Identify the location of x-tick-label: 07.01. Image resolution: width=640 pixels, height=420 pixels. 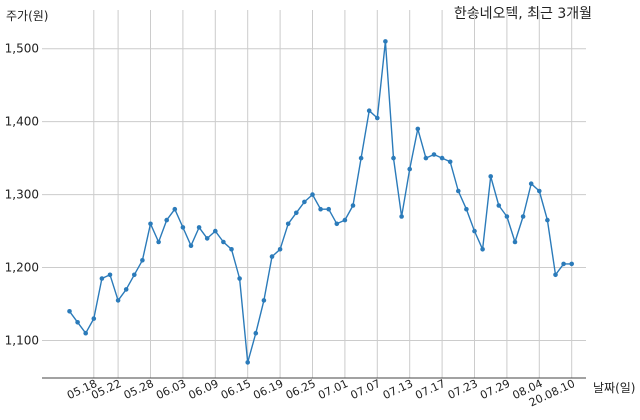
(333, 389).